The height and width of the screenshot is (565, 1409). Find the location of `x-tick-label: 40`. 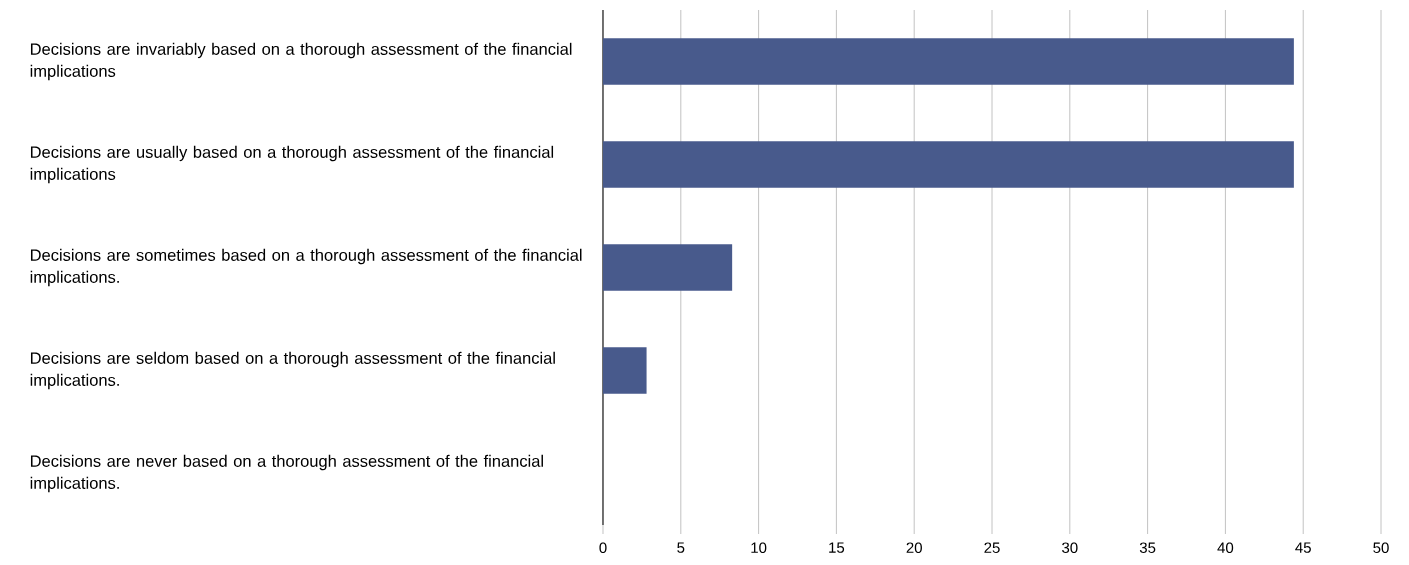

x-tick-label: 40 is located at coordinates (1225, 547).